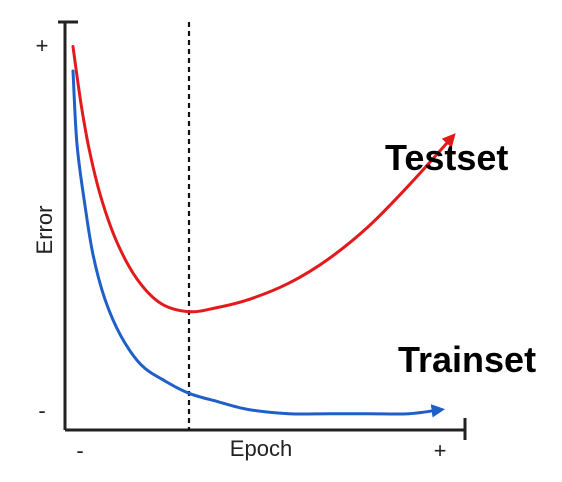  What do you see at coordinates (467, 359) in the screenshot?
I see `trainset-label: Trainset` at bounding box center [467, 359].